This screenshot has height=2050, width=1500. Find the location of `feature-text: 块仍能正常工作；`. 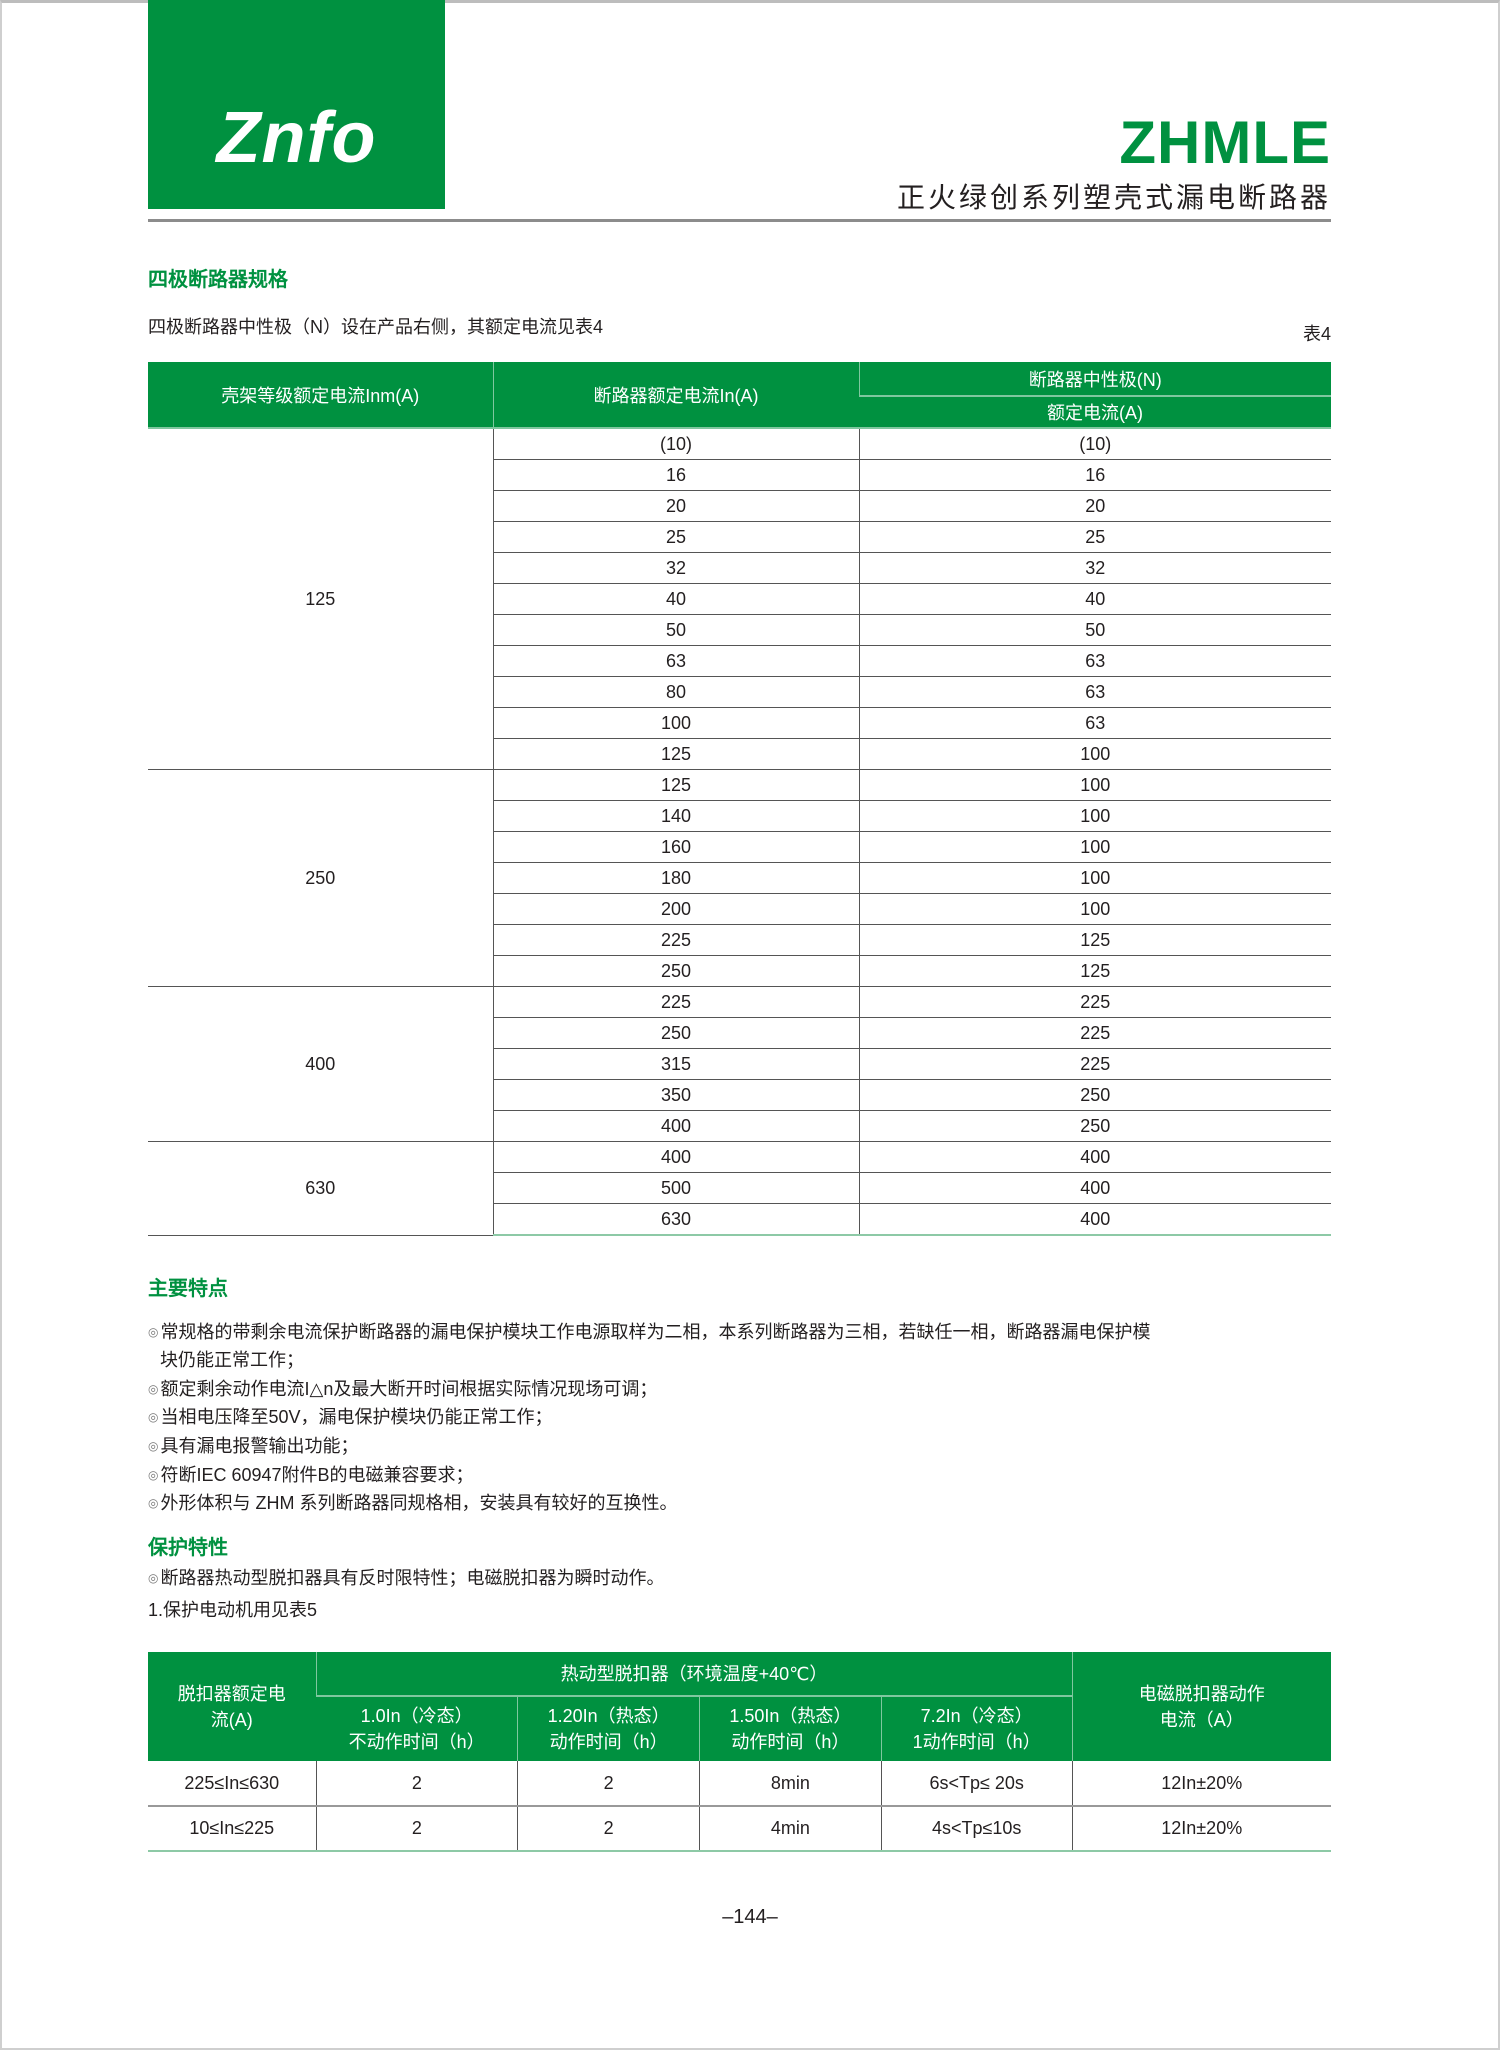

feature-text: 块仍能正常工作； is located at coordinates (232, 1360).